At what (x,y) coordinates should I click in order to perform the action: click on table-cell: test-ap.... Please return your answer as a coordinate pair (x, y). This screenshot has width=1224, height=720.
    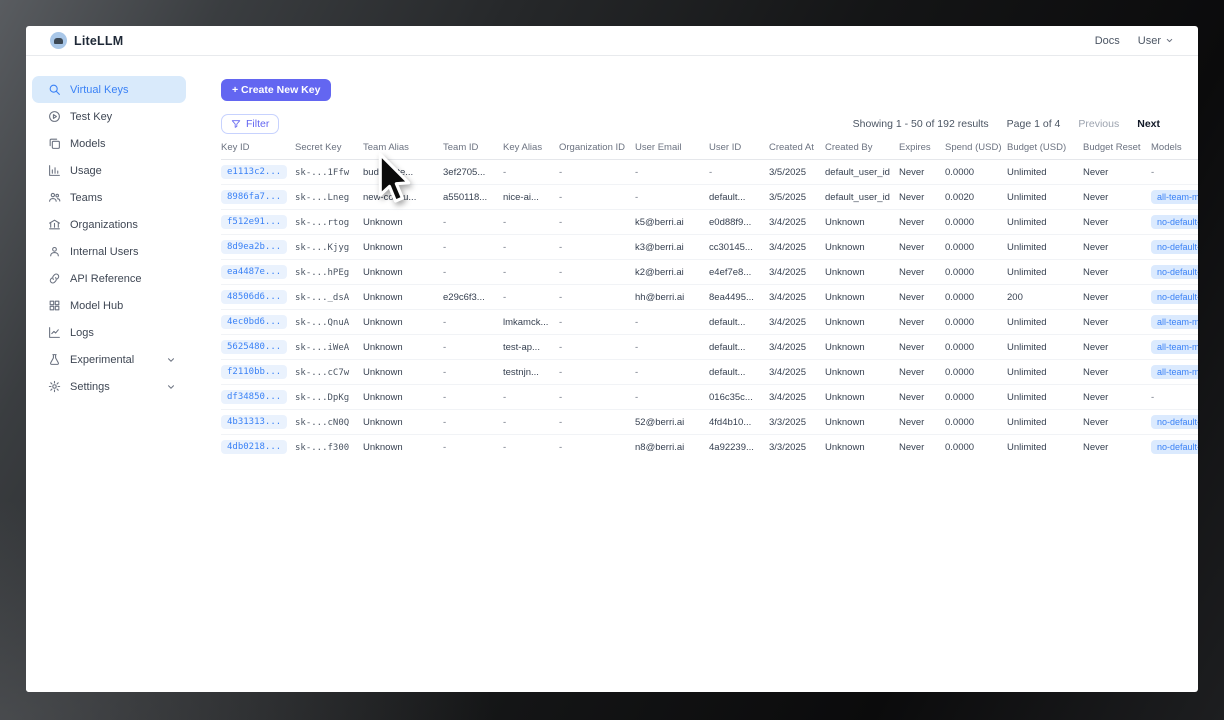
    Looking at the image, I should click on (531, 347).